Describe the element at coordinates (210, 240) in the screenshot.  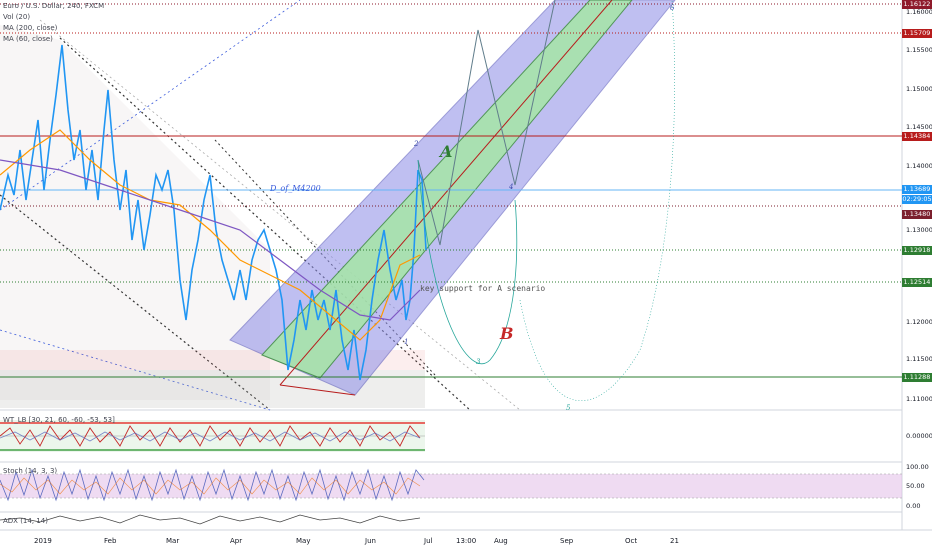
I see `ma200-line` at that location.